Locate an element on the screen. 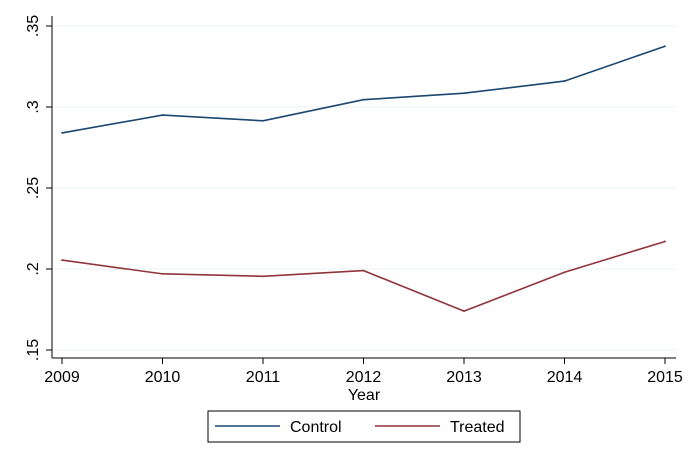 The height and width of the screenshot is (468, 694). y-tick-label: .25 is located at coordinates (33, 188).